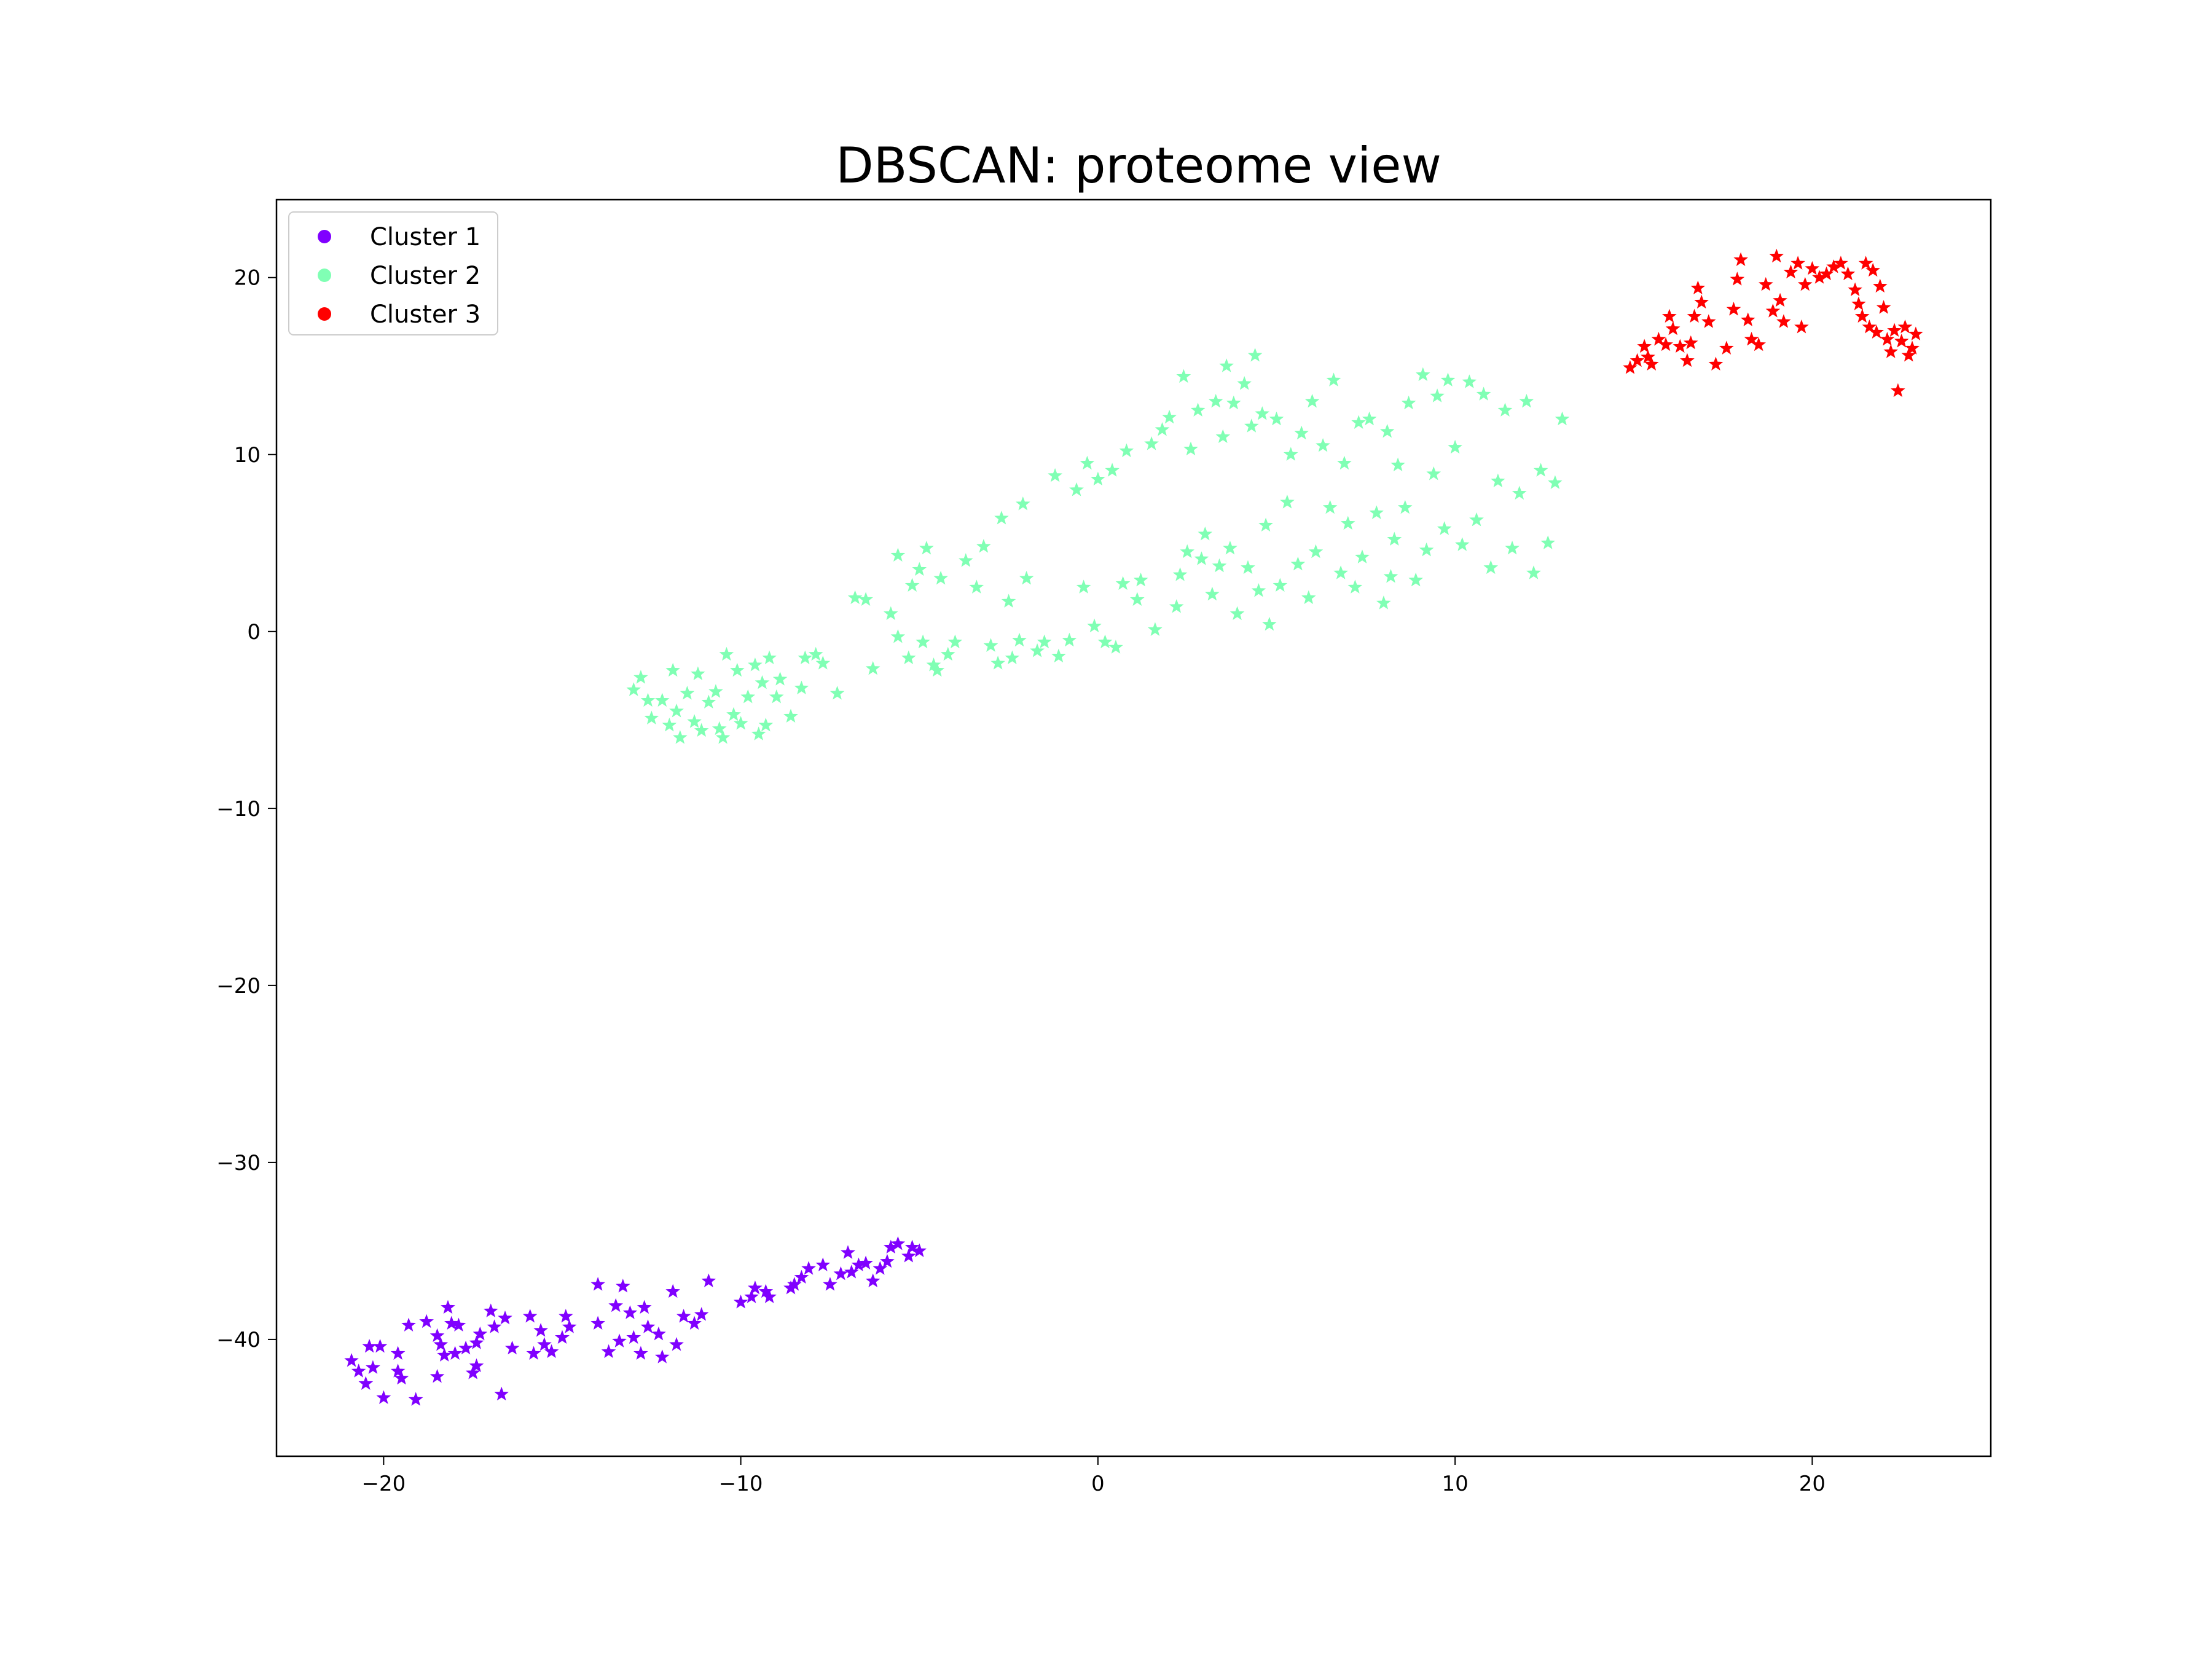  What do you see at coordinates (393, 273) in the screenshot?
I see `legend-box` at bounding box center [393, 273].